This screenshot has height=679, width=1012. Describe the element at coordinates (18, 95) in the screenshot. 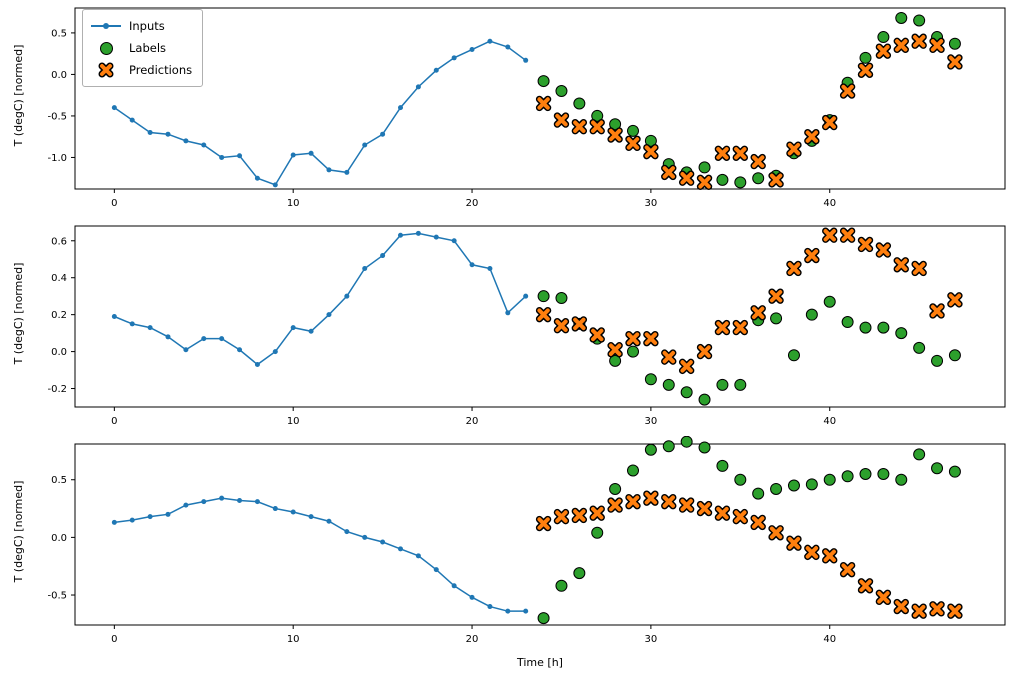

I see `subplot-1-ylabel: T (degC) [normed]` at that location.